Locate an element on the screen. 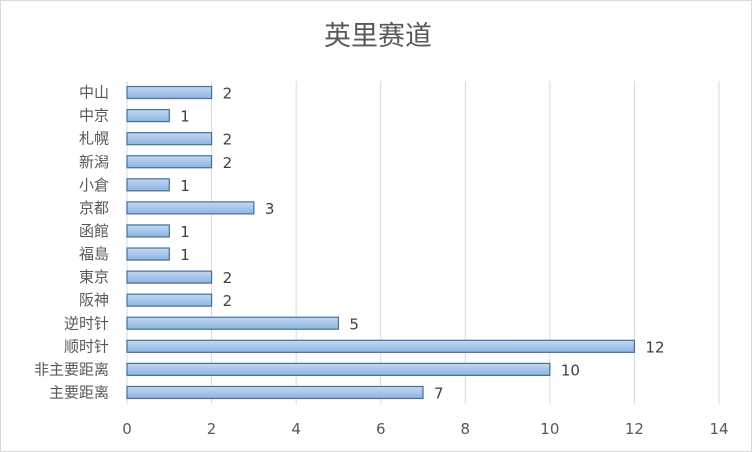 This screenshot has height=452, width=752. category-label: 札幌 is located at coordinates (94, 139).